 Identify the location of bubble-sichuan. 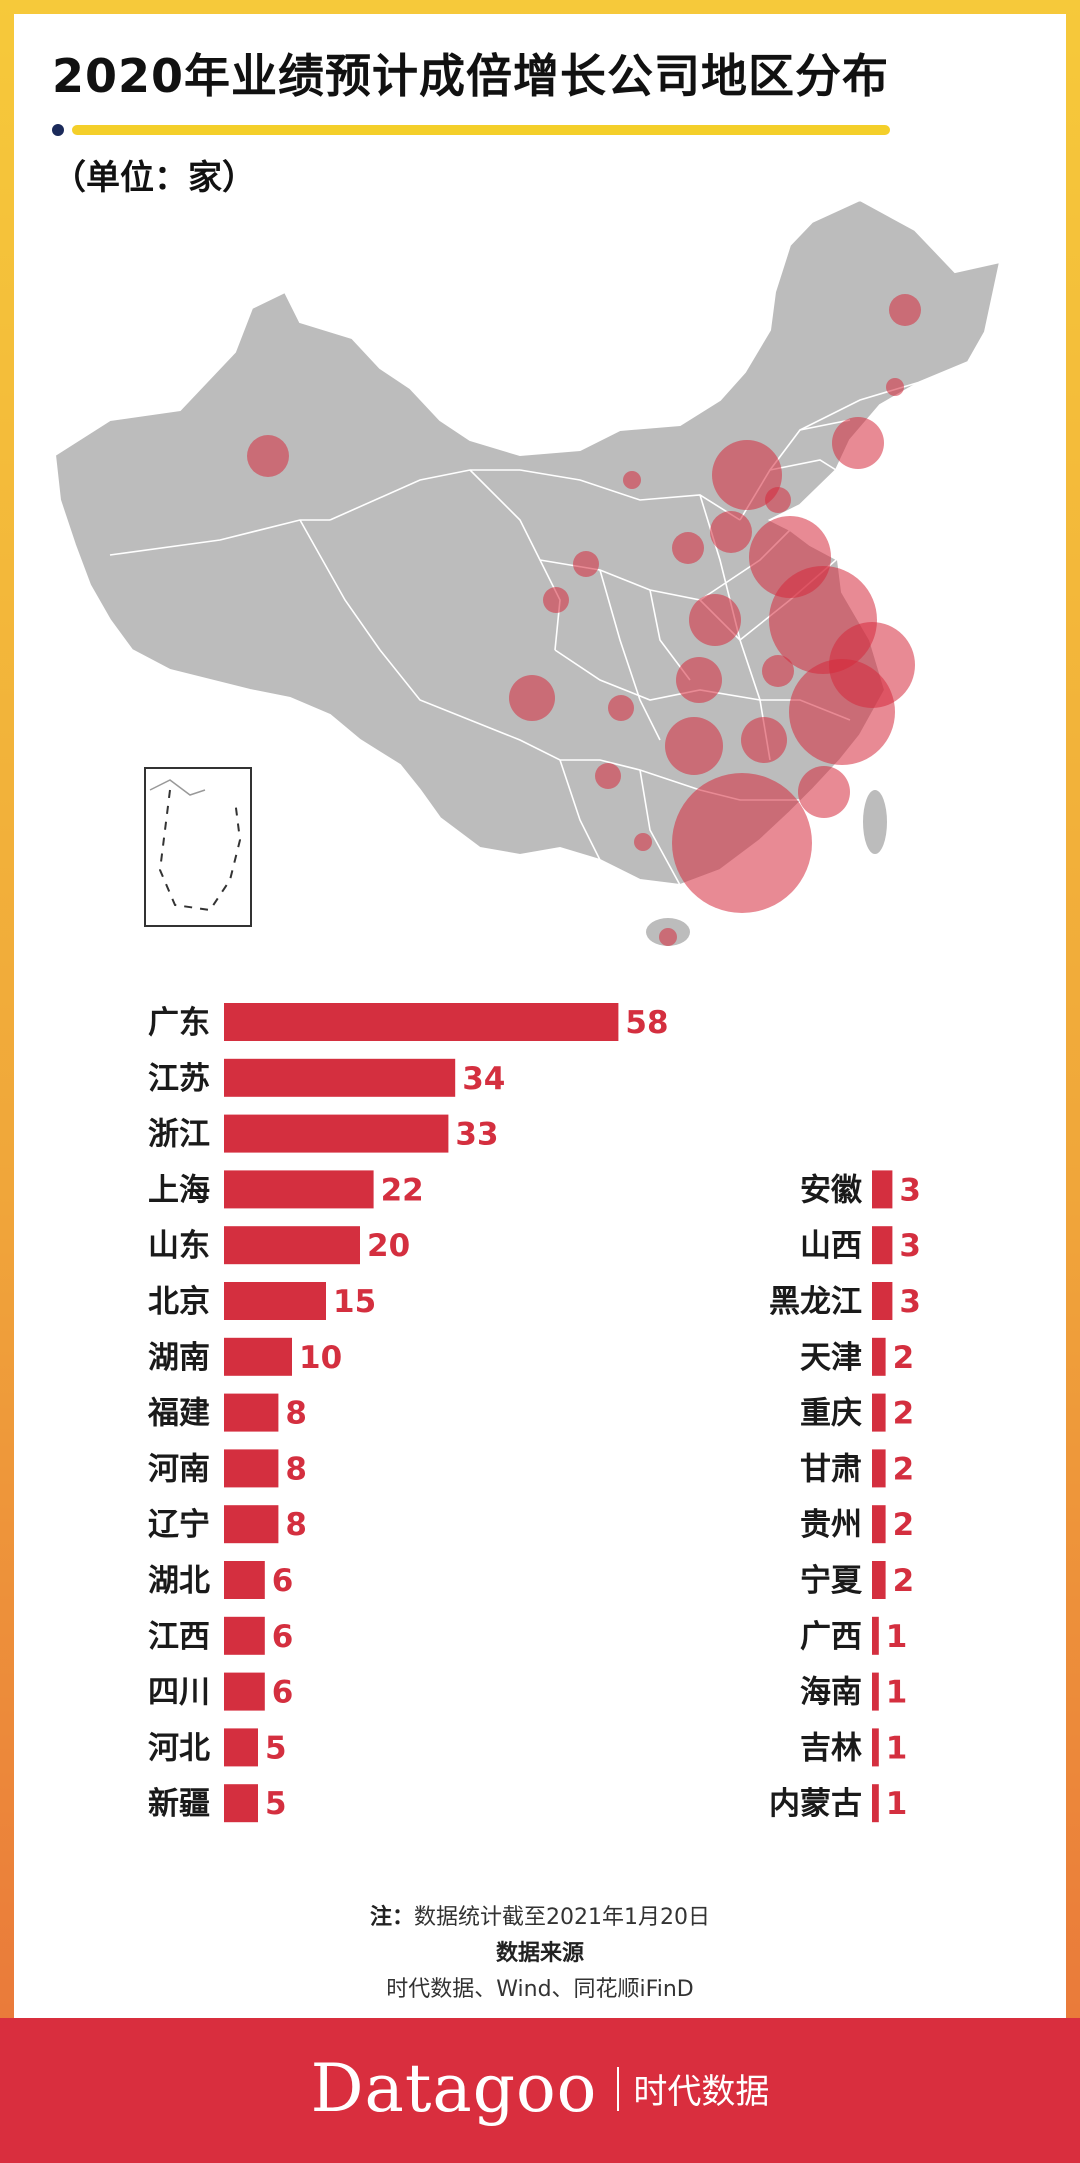
(532, 698).